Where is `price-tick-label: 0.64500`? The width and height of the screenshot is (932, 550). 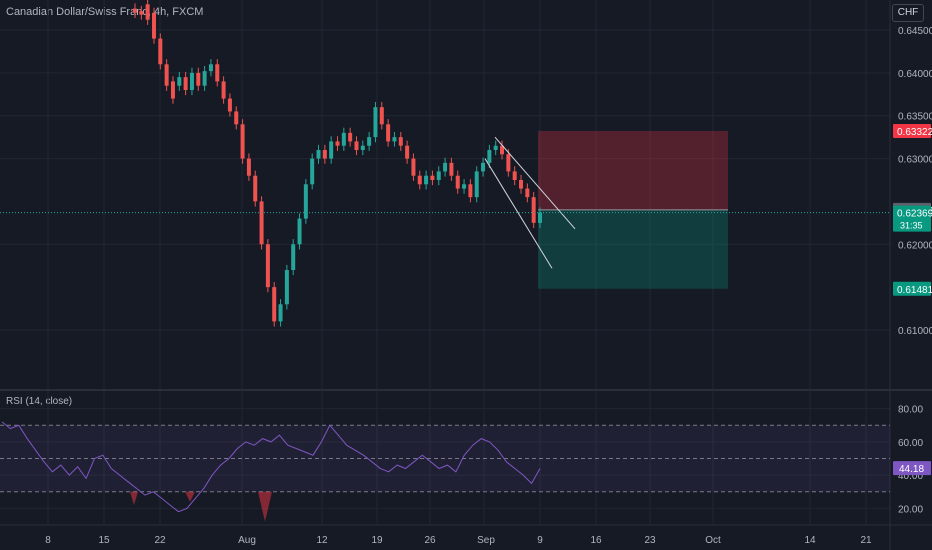
price-tick-label: 0.64500 is located at coordinates (915, 31).